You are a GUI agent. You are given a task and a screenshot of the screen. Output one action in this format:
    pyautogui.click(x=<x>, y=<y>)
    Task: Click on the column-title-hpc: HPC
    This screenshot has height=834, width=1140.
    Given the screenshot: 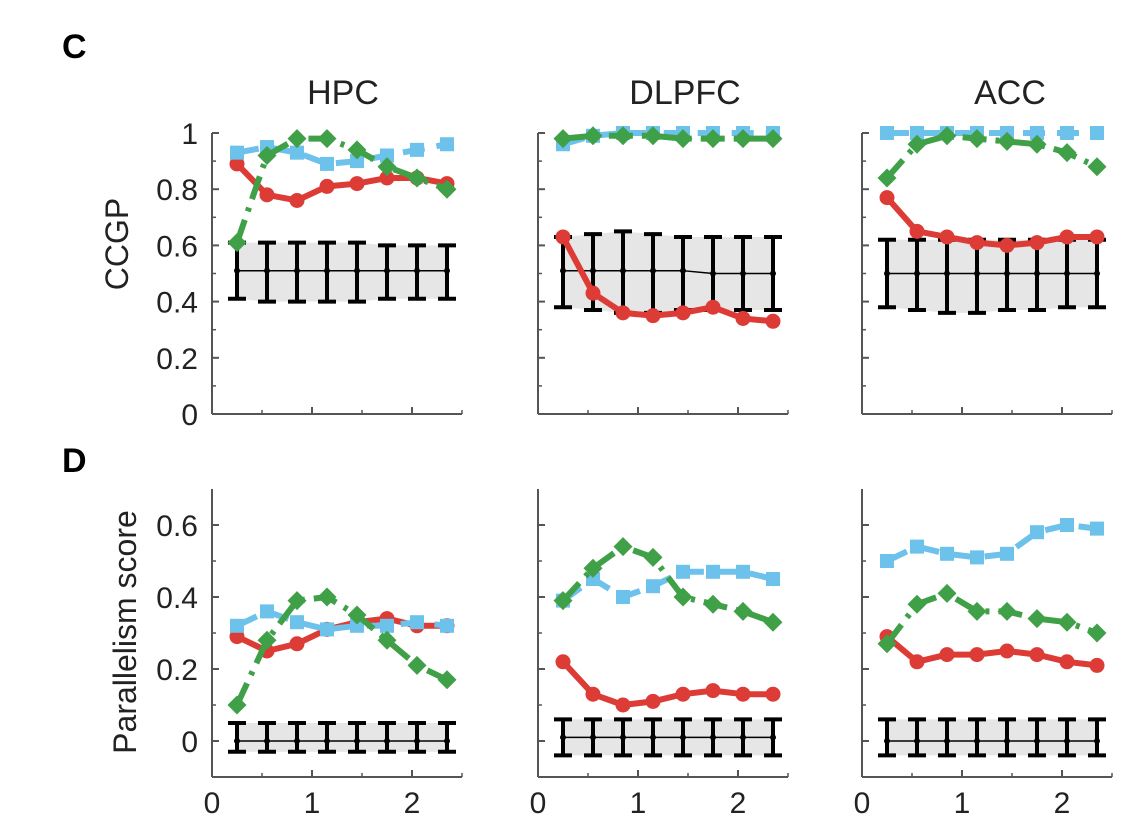 What is the action you would take?
    pyautogui.click(x=343, y=93)
    